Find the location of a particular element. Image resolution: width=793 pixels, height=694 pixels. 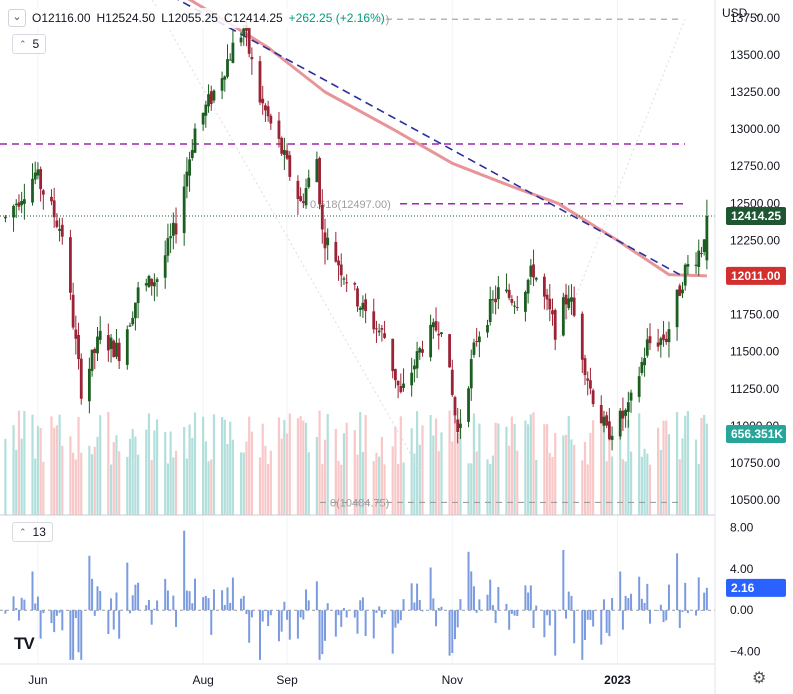

gear-icon: ⚙ is located at coordinates (759, 678).